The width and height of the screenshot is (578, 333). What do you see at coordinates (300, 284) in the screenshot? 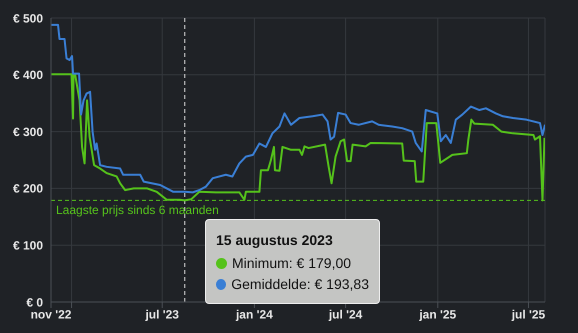
I see `annotation: Gemiddelde: € 193,83` at bounding box center [300, 284].